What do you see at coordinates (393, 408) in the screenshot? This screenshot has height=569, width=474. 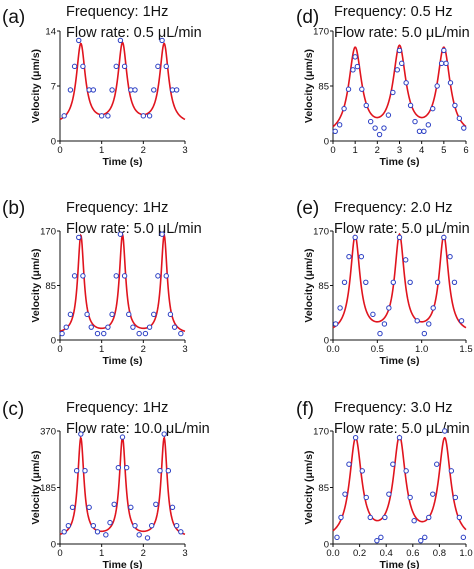 I see `frequency-label: Frequency: 3.0 Hz` at bounding box center [393, 408].